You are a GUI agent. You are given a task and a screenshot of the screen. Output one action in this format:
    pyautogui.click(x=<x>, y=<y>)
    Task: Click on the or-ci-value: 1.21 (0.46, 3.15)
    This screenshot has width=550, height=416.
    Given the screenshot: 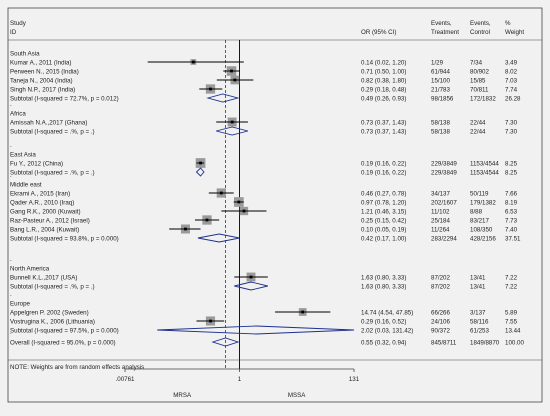 What is the action you would take?
    pyautogui.click(x=383, y=211)
    